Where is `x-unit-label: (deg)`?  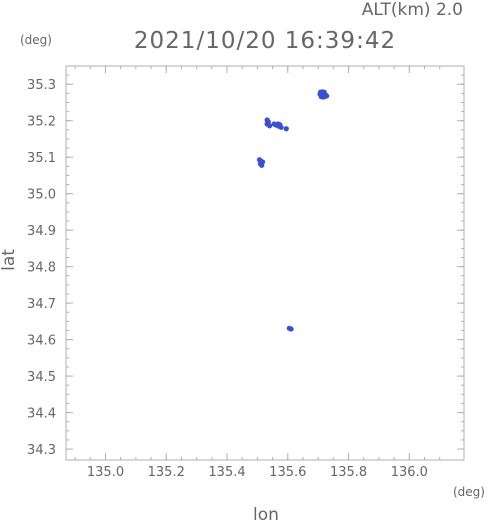 x-unit-label: (deg) is located at coordinates (469, 492).